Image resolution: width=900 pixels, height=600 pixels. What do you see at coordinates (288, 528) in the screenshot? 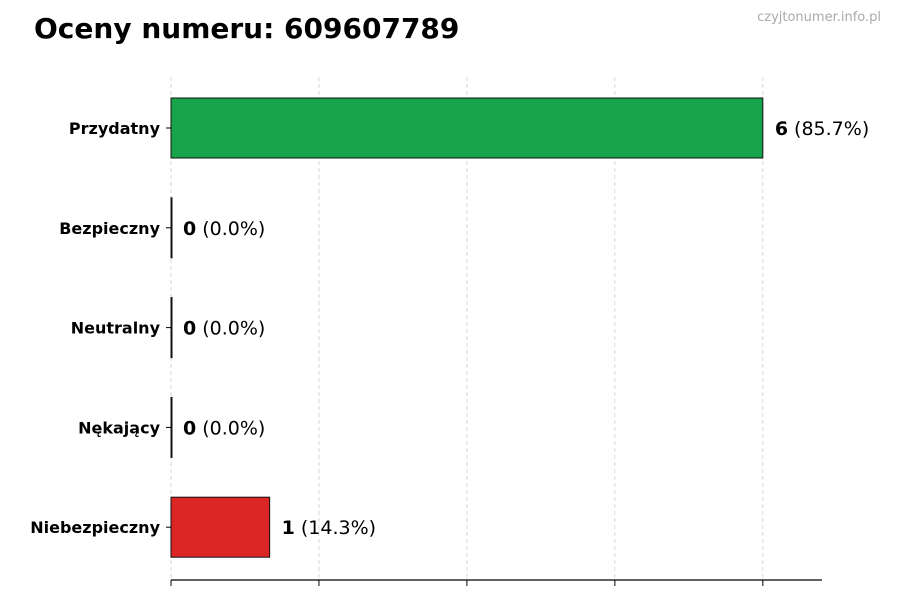
I see `value-count: 1` at bounding box center [288, 528].